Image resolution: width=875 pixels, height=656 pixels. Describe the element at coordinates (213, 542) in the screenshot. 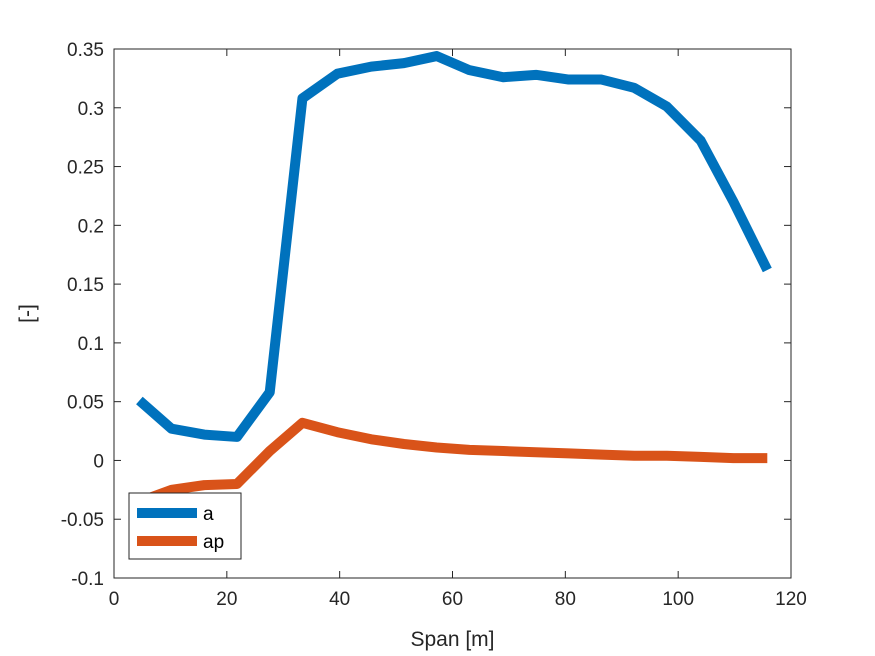

I see `legend-label-ap: ap` at that location.